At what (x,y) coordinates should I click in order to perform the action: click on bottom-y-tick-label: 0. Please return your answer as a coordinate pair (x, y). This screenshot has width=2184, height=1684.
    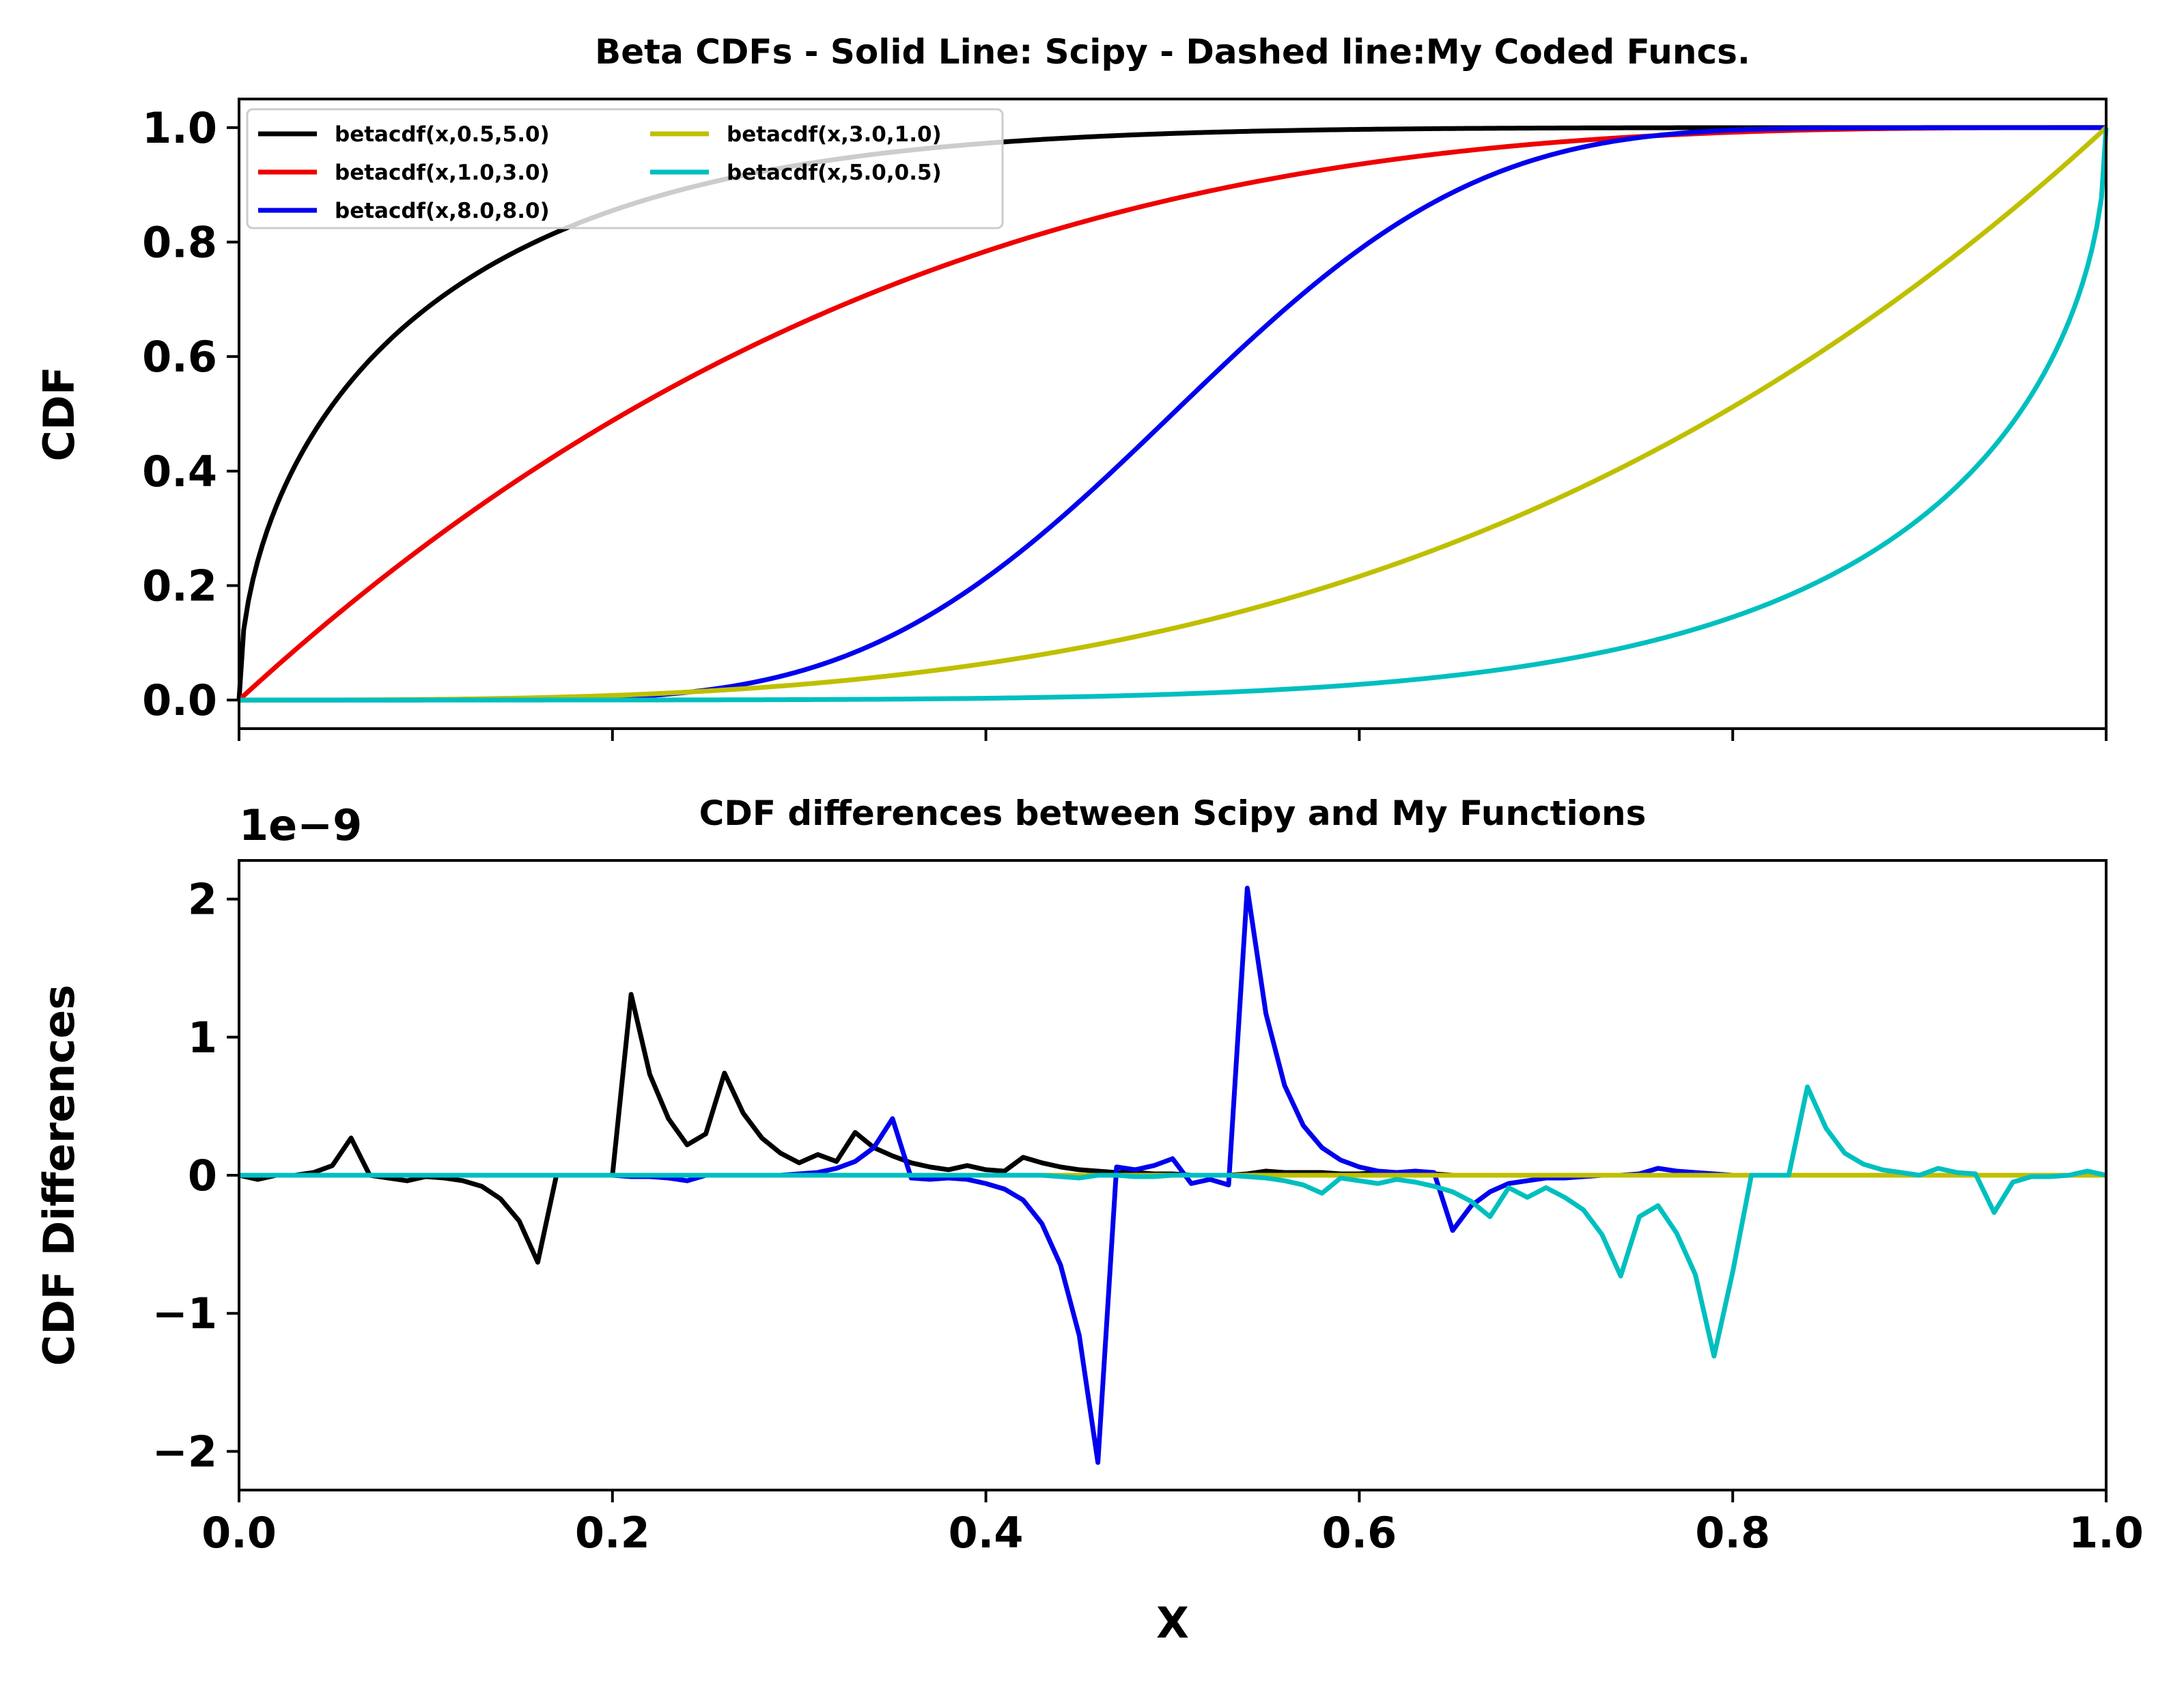
    Looking at the image, I should click on (202, 1176).